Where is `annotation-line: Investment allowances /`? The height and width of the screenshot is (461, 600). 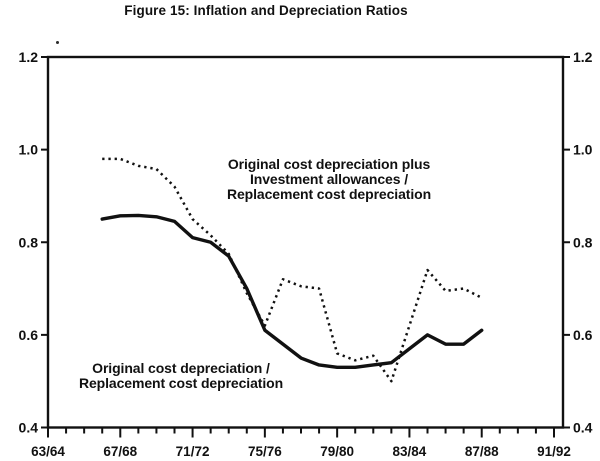 annotation-line: Investment allowances / is located at coordinates (329, 179).